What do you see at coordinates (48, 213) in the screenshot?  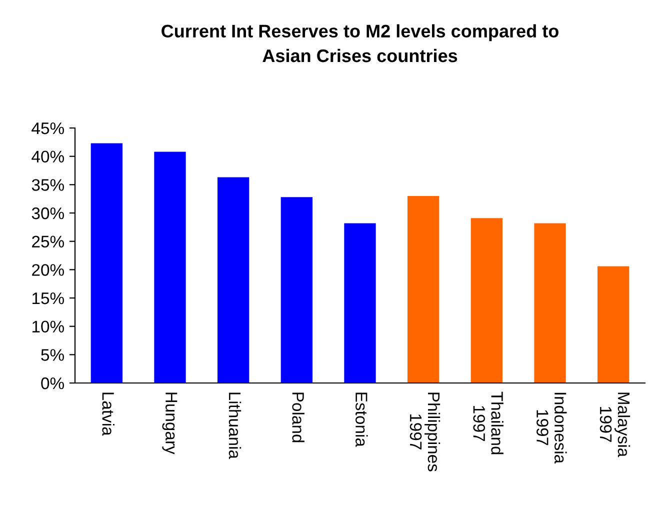 I see `y-tick-label: 30%` at bounding box center [48, 213].